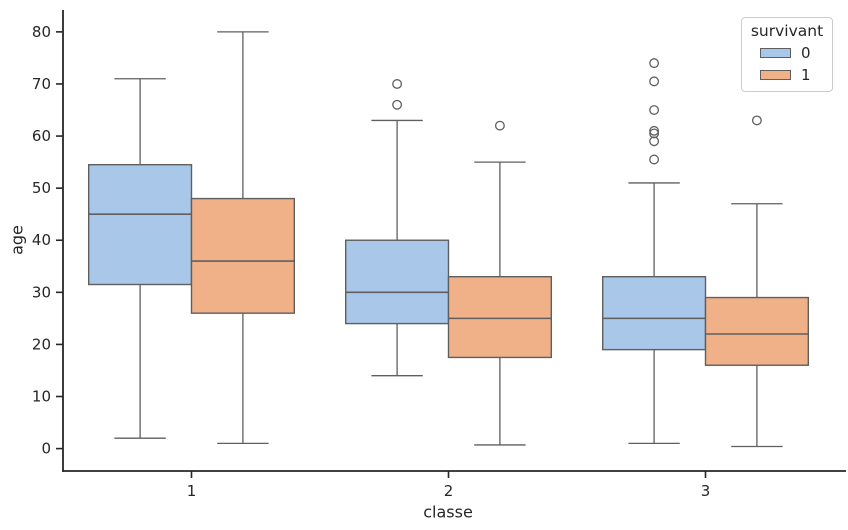 The image size is (848, 530). What do you see at coordinates (448, 512) in the screenshot?
I see `x-axis-label: classe` at bounding box center [448, 512].